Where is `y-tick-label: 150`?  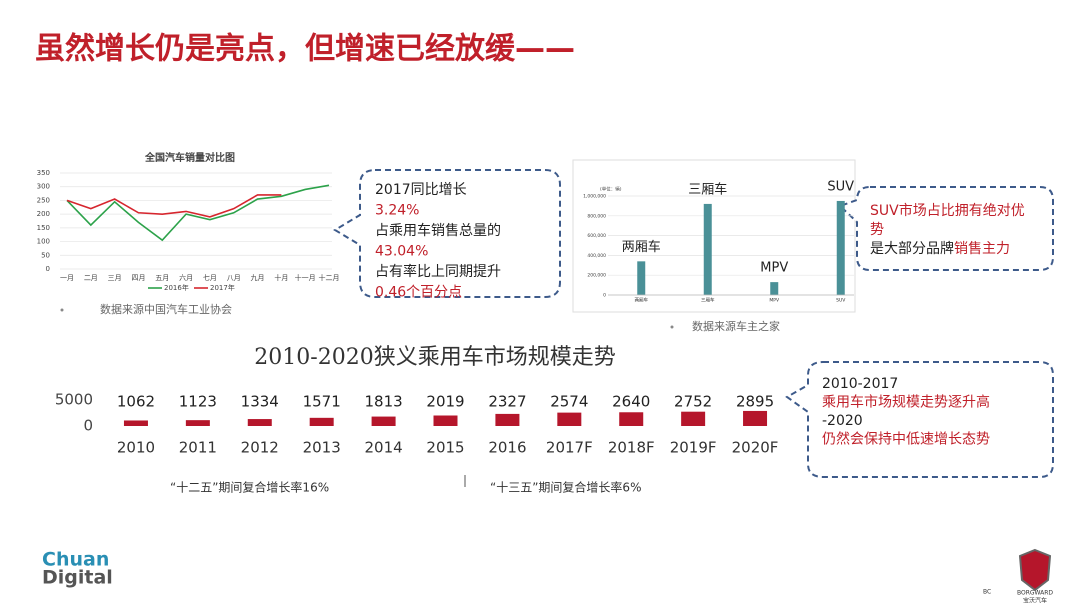 y-tick-label: 150 is located at coordinates (43, 228).